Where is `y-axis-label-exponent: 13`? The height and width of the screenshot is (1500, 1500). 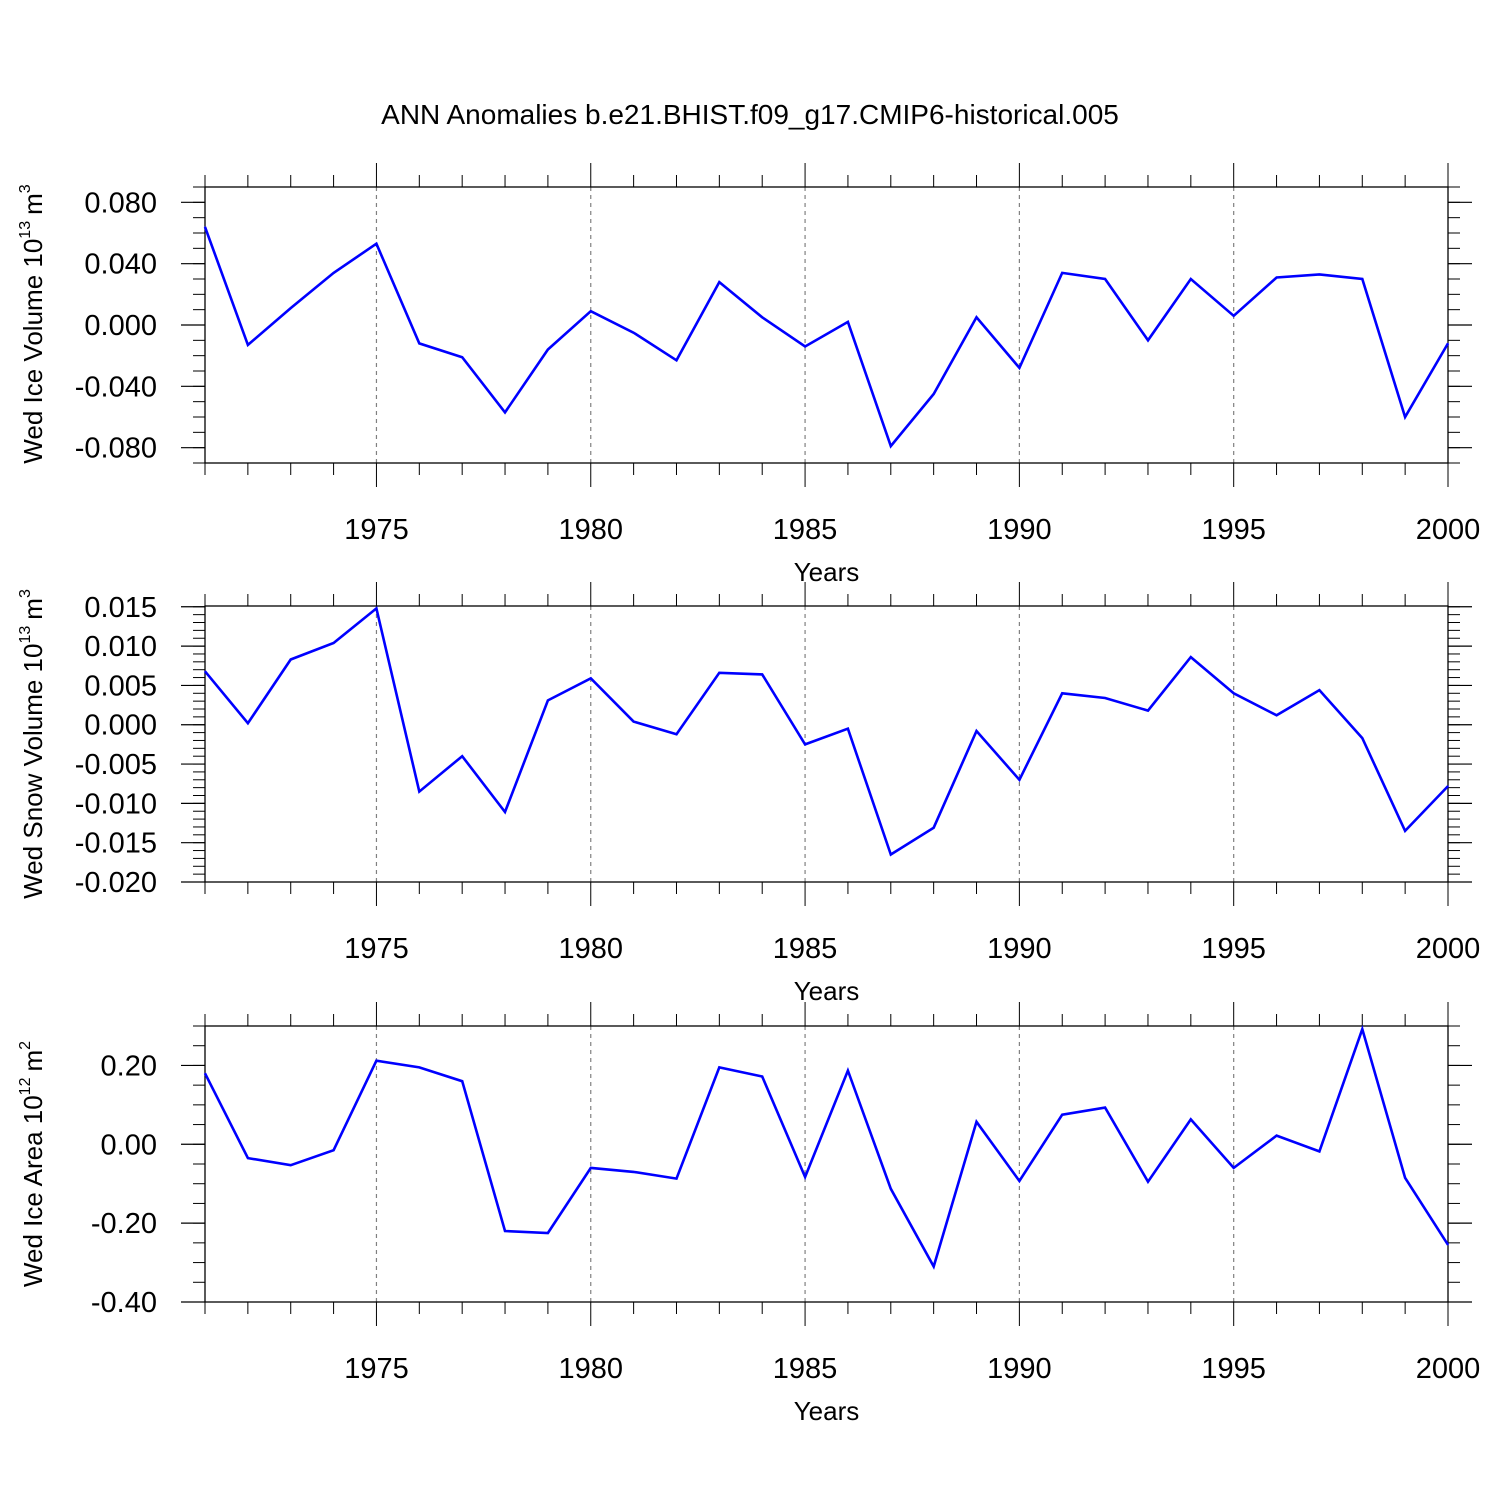 y-axis-label-exponent: 13 is located at coordinates (25, 230).